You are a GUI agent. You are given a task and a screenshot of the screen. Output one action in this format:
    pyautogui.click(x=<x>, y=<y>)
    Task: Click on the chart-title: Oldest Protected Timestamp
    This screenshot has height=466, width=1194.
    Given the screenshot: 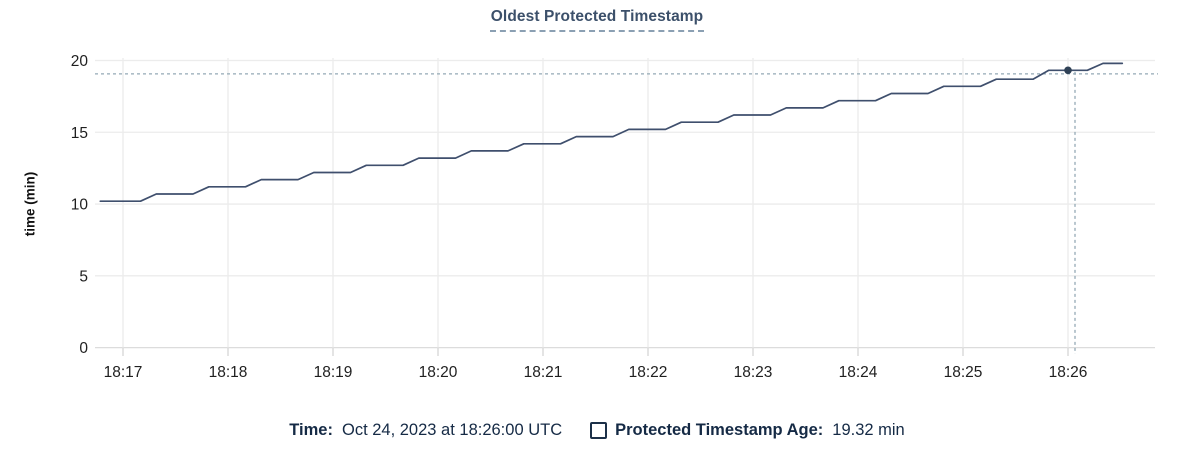 What is the action you would take?
    pyautogui.click(x=597, y=20)
    